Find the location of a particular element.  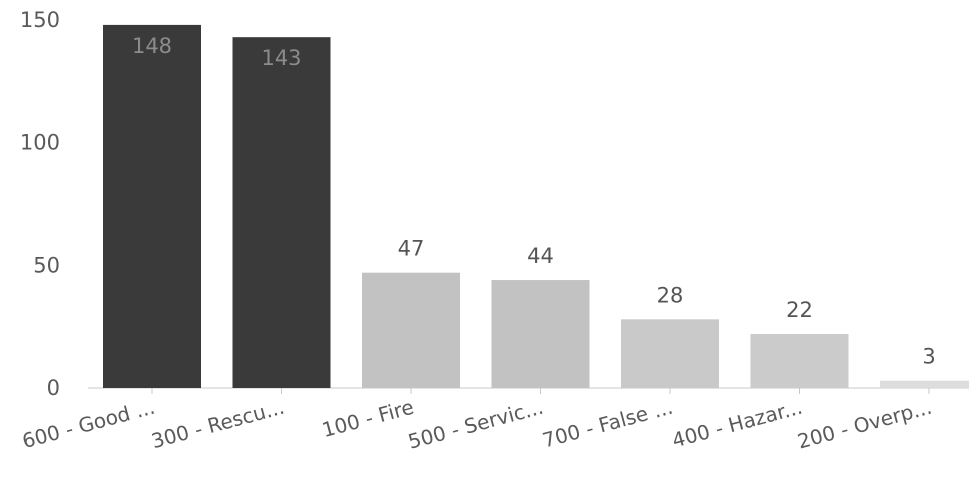

data-label: 143 is located at coordinates (281, 58).